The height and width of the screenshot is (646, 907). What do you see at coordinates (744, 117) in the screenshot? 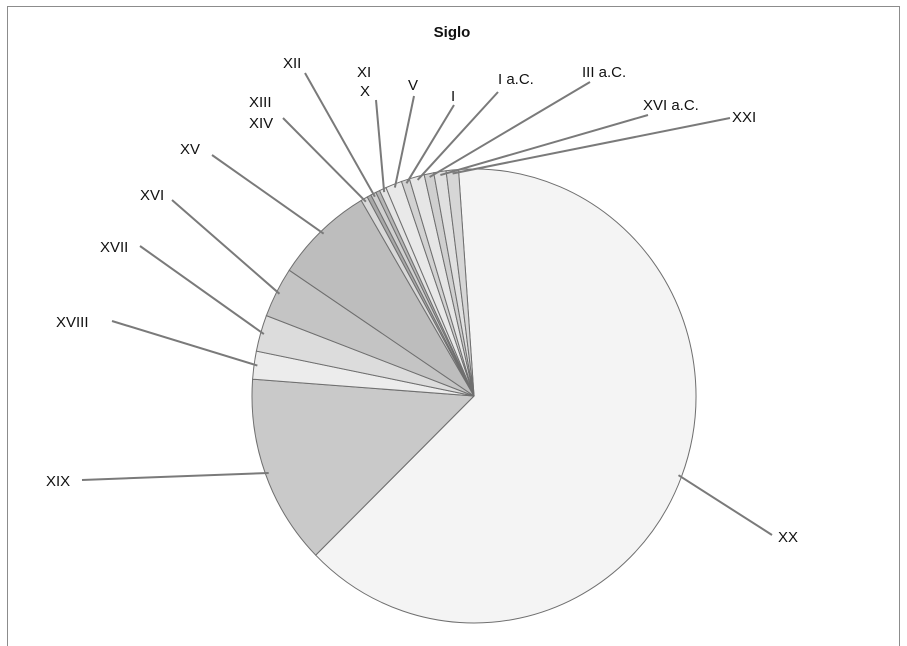
I see `slice-label: XXI` at bounding box center [744, 117].